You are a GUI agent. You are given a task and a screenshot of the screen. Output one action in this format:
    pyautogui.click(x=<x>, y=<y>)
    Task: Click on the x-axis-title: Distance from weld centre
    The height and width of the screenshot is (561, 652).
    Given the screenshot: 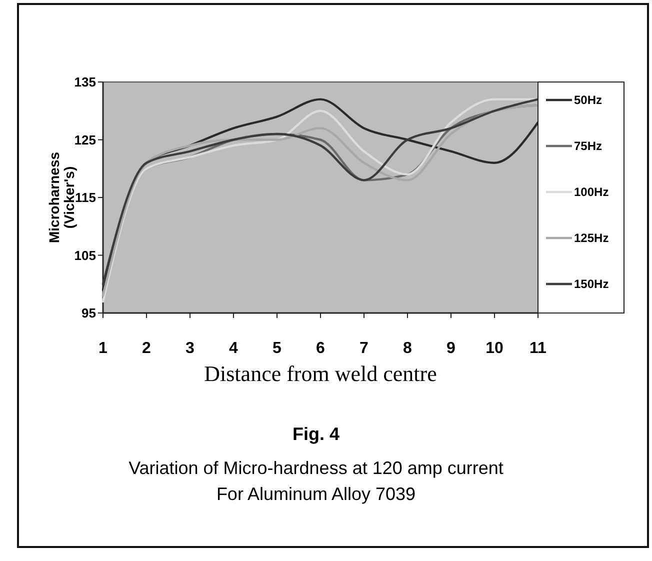 What is the action you would take?
    pyautogui.click(x=320, y=373)
    